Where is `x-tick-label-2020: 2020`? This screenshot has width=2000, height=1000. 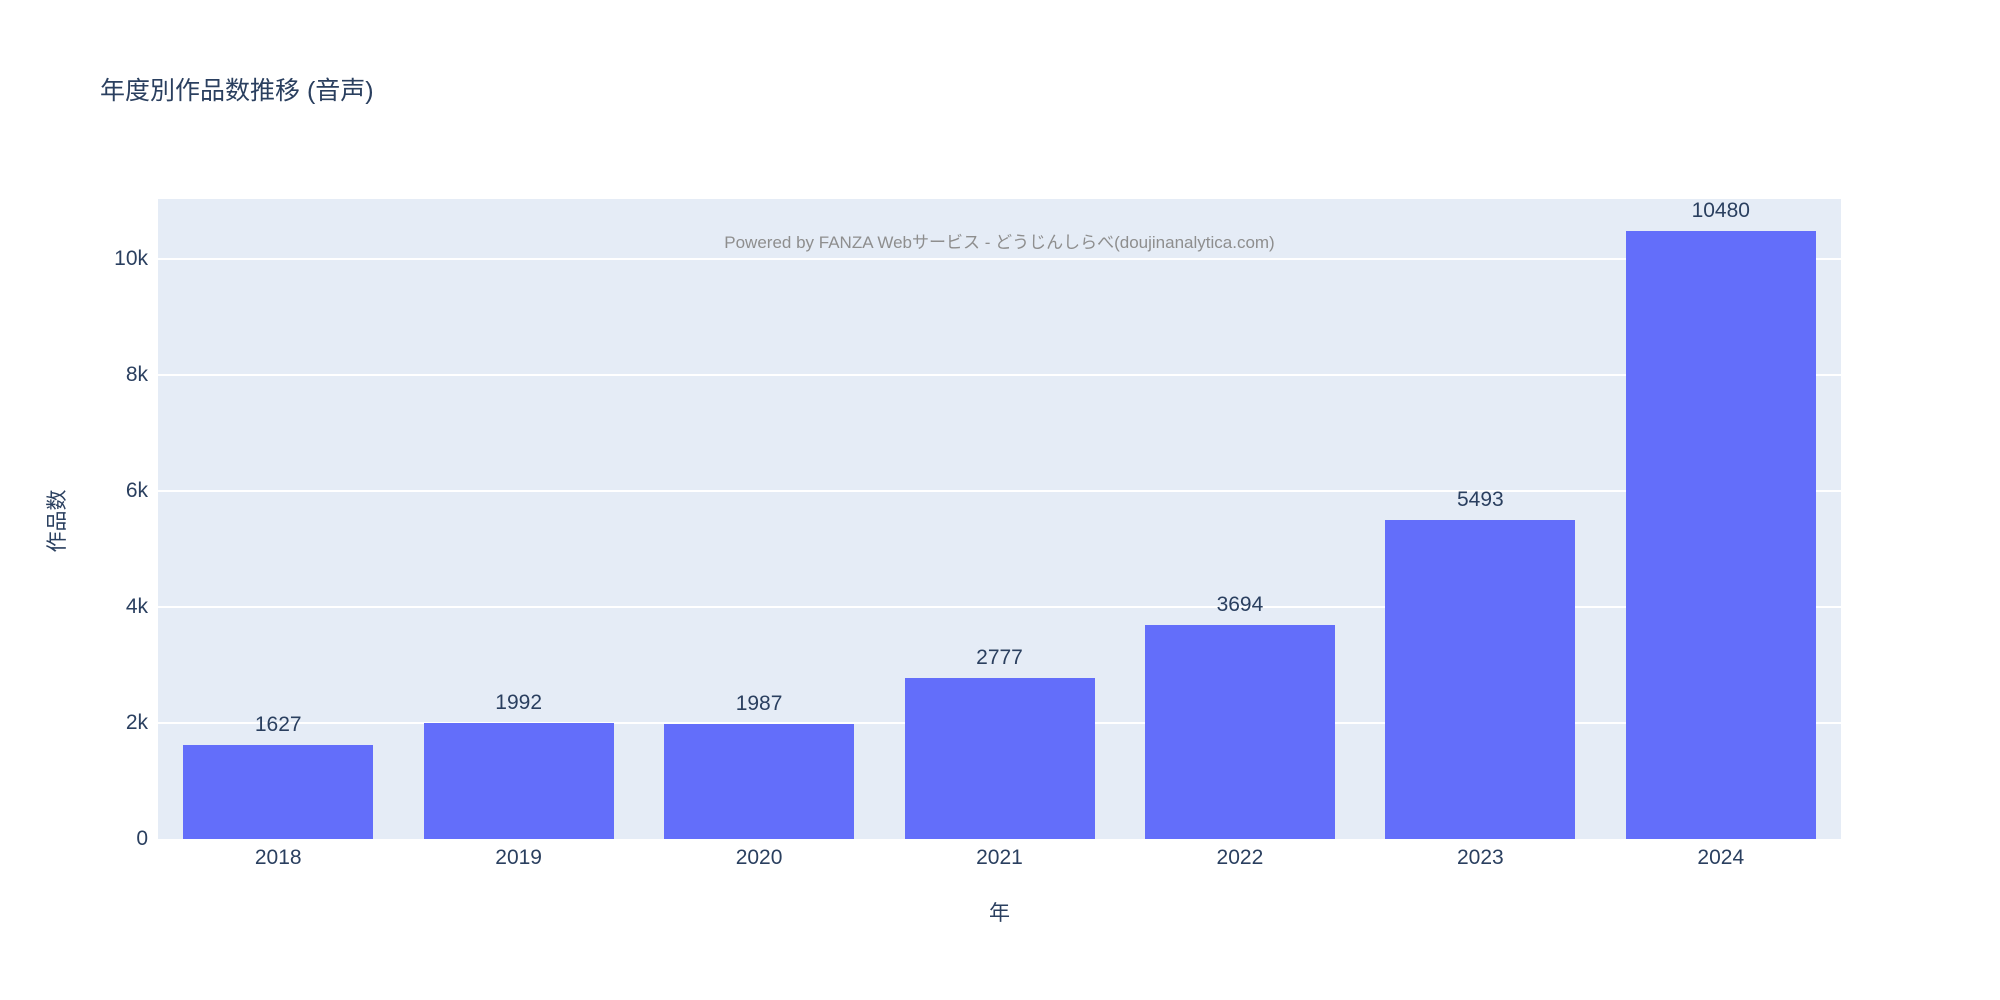 x-tick-label-2020: 2020 is located at coordinates (759, 857).